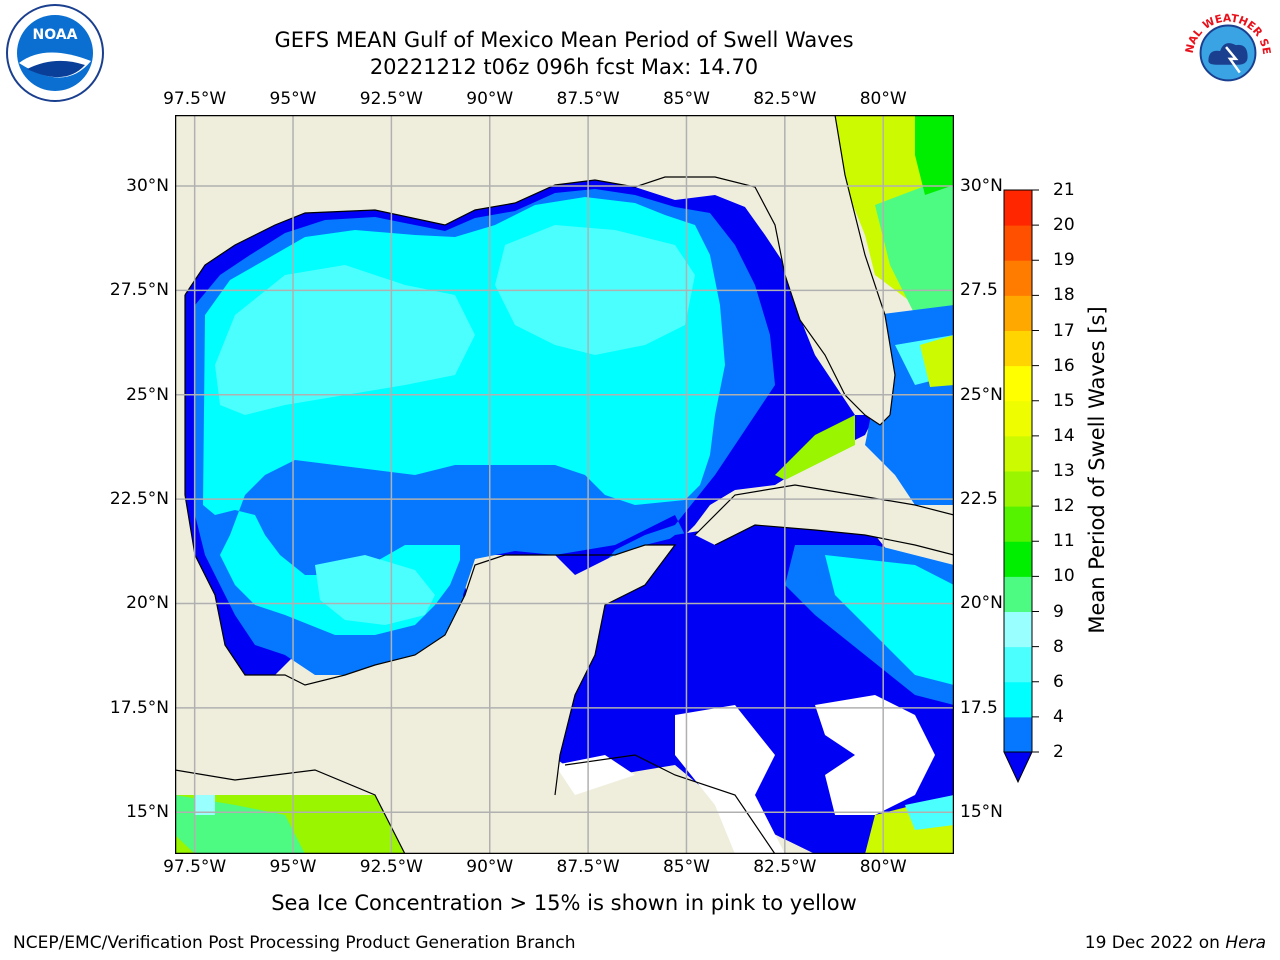 Image resolution: width=1280 pixels, height=960 pixels. I want to click on florida, so click(800, 270).